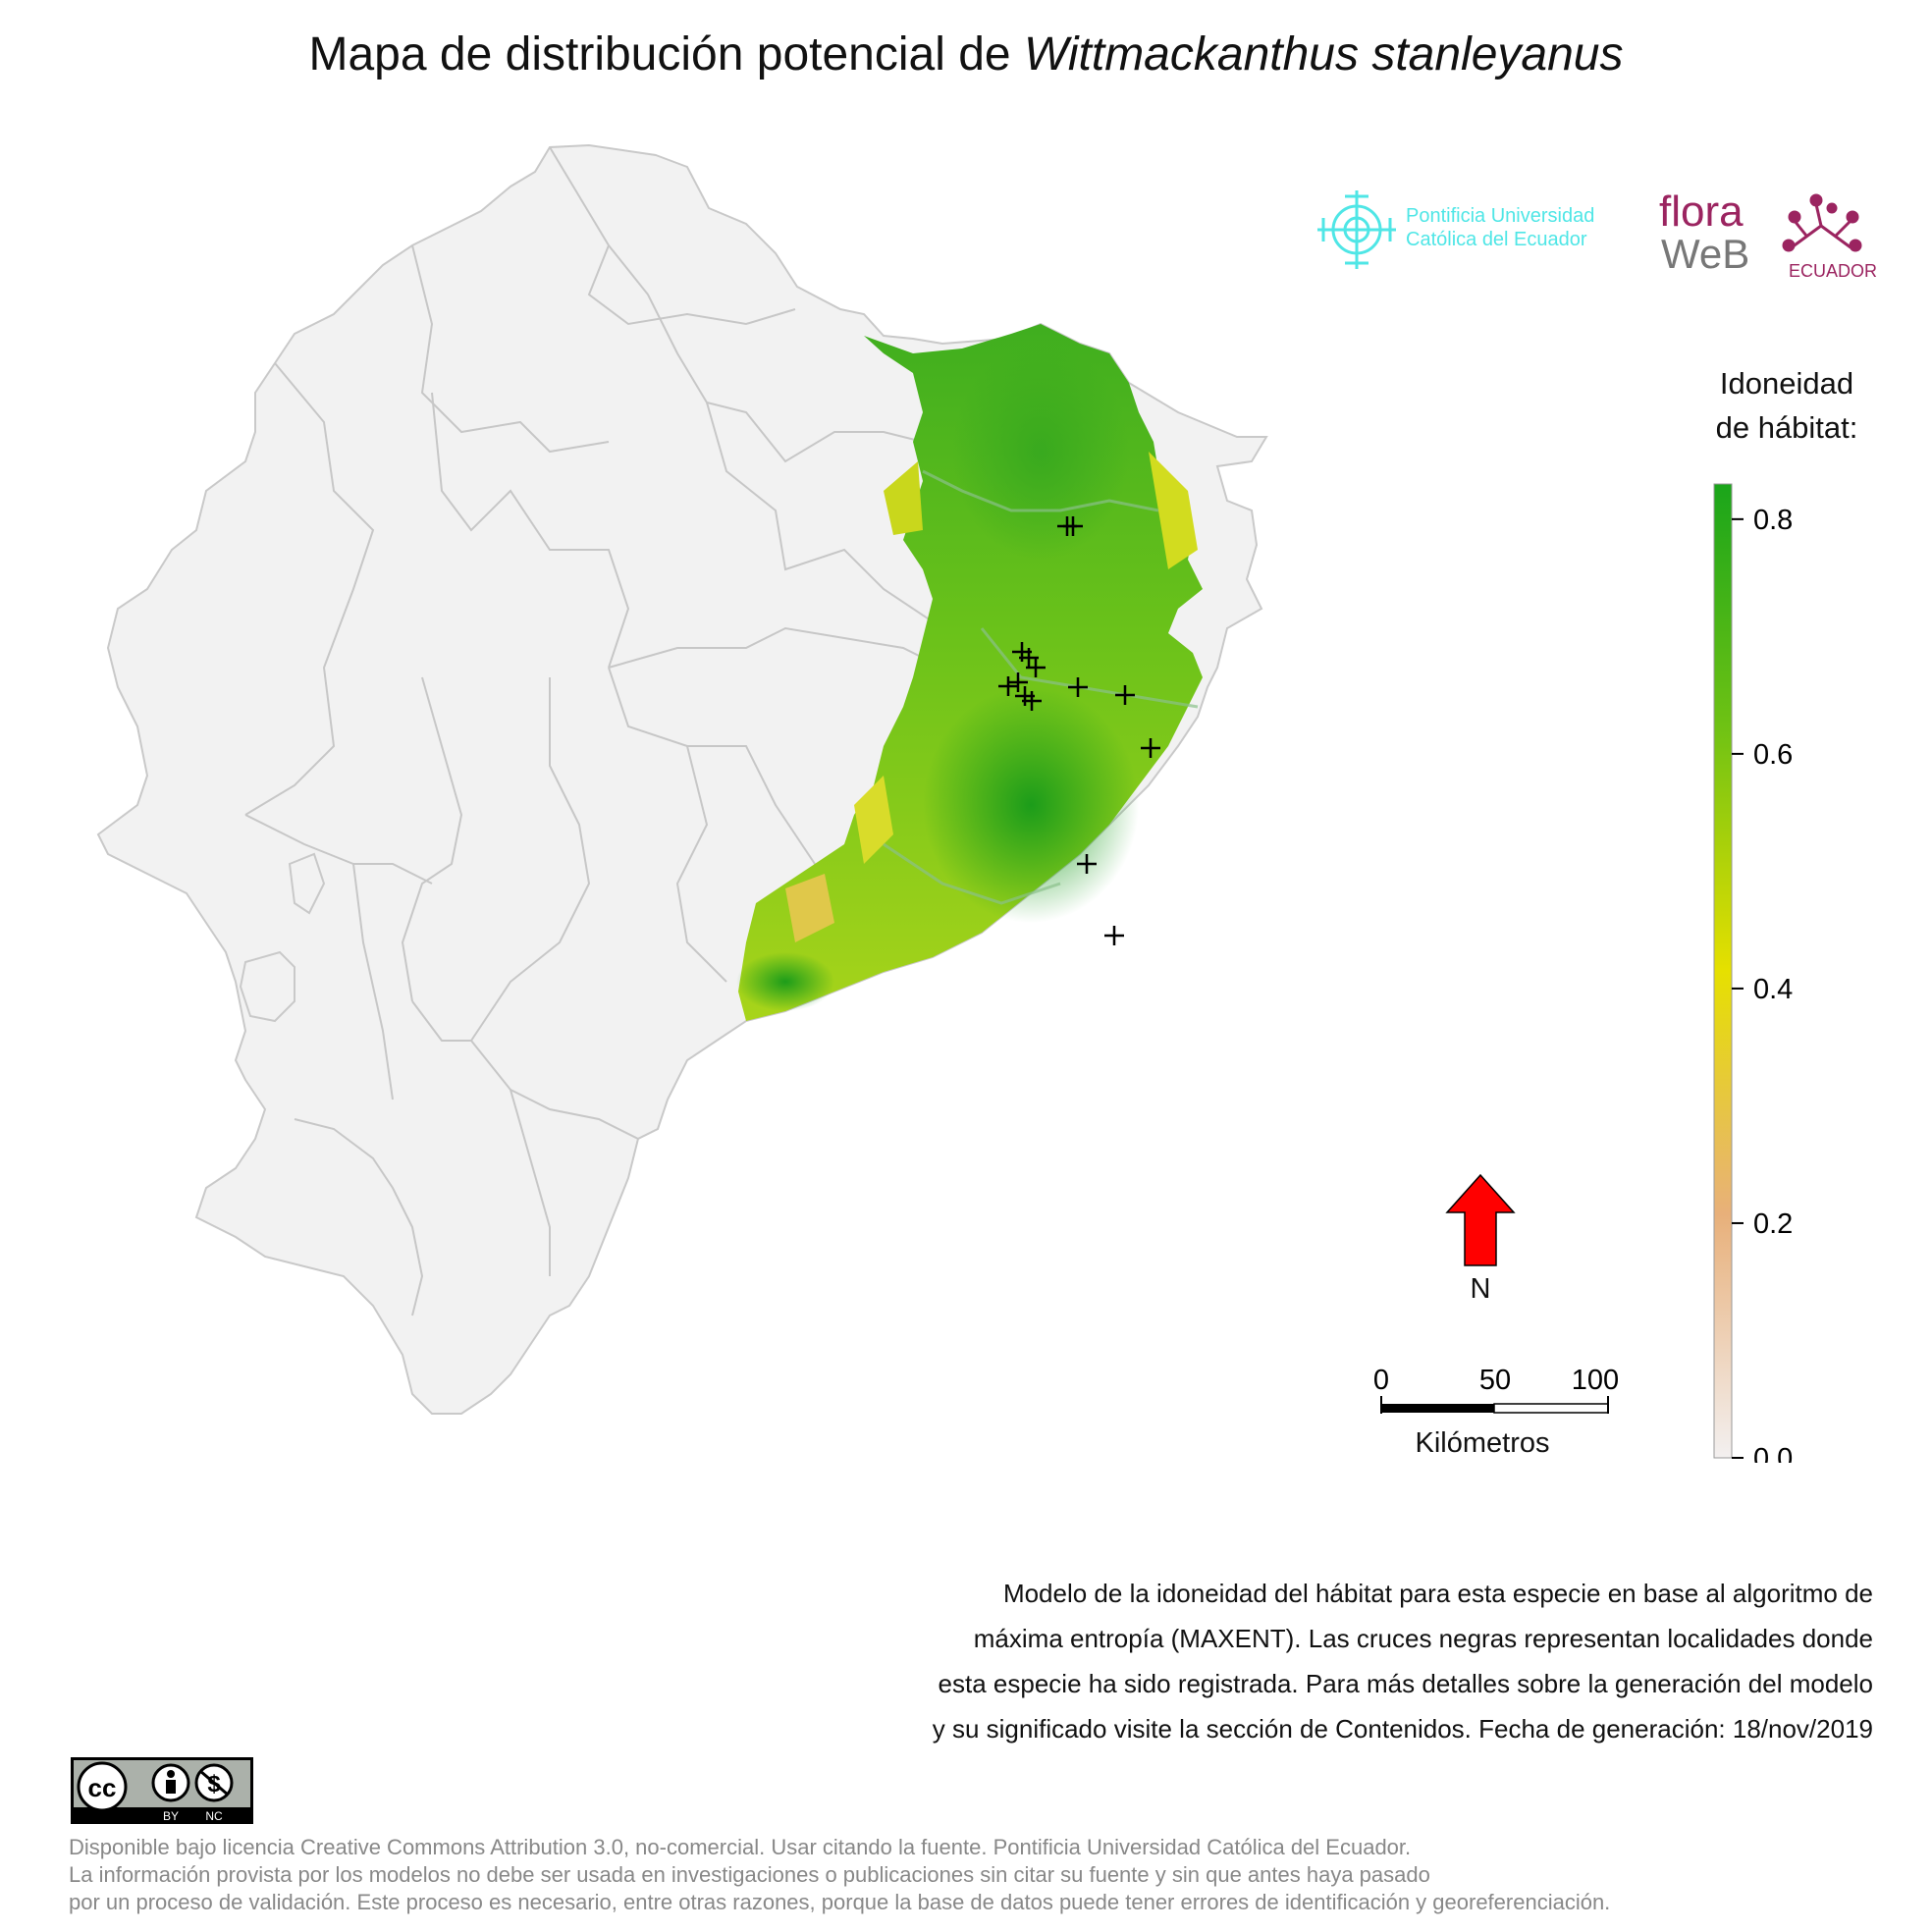 This screenshot has height=1932, width=1932. What do you see at coordinates (1773, 755) in the screenshot?
I see `legend-tick-label: 0.6` at bounding box center [1773, 755].